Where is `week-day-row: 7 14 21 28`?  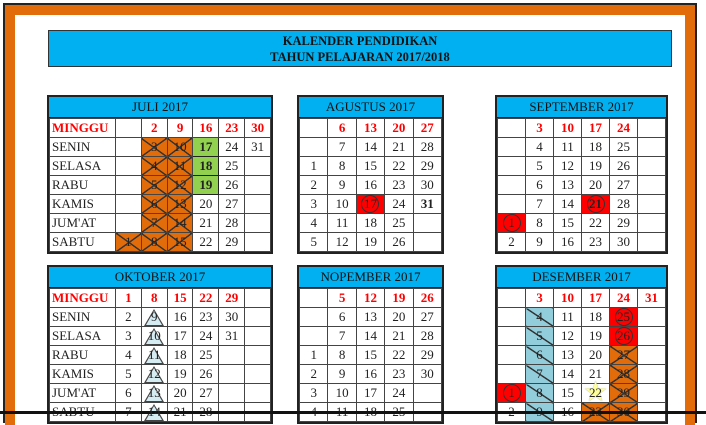
week-day-row: 7 14 21 28 is located at coordinates (581, 374).